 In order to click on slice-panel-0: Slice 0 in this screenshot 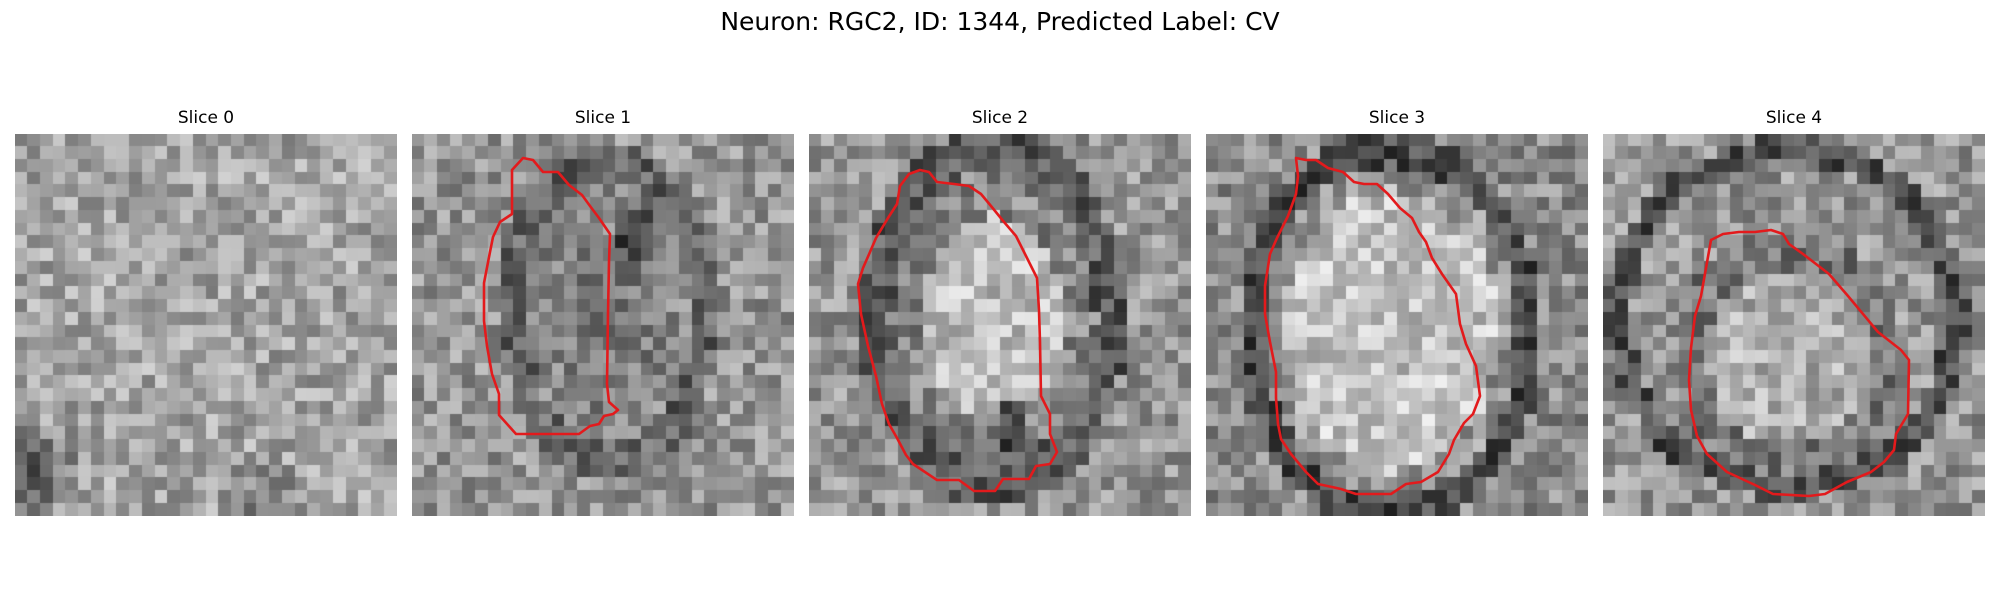, I will do `click(206, 311)`.